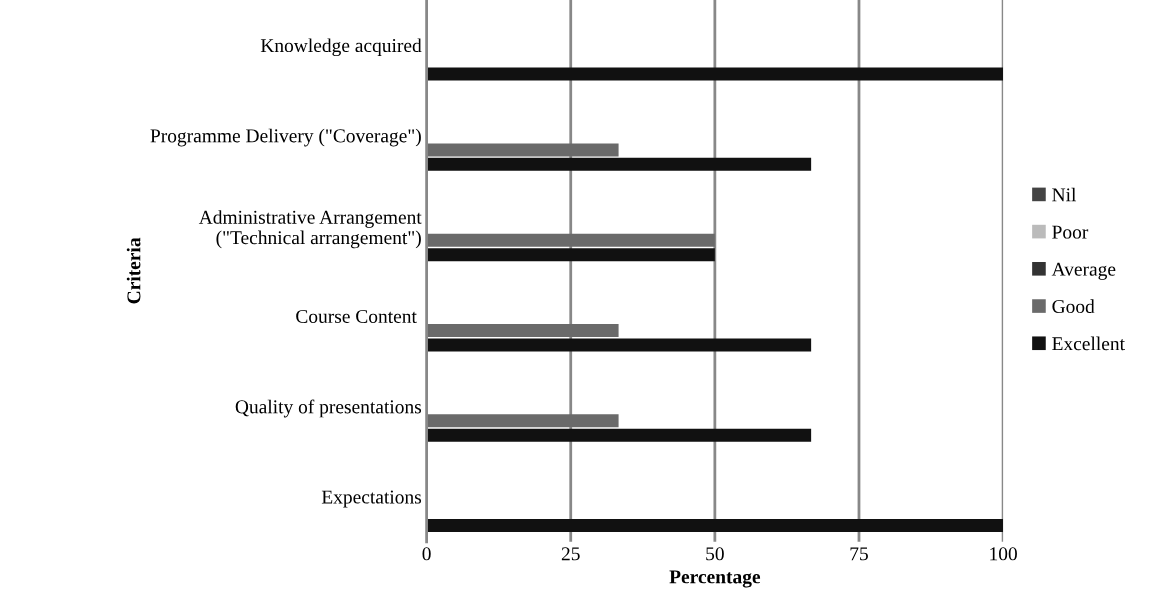 The image size is (1153, 602). What do you see at coordinates (371, 499) in the screenshot?
I see `y-tick-label: Expectations` at bounding box center [371, 499].